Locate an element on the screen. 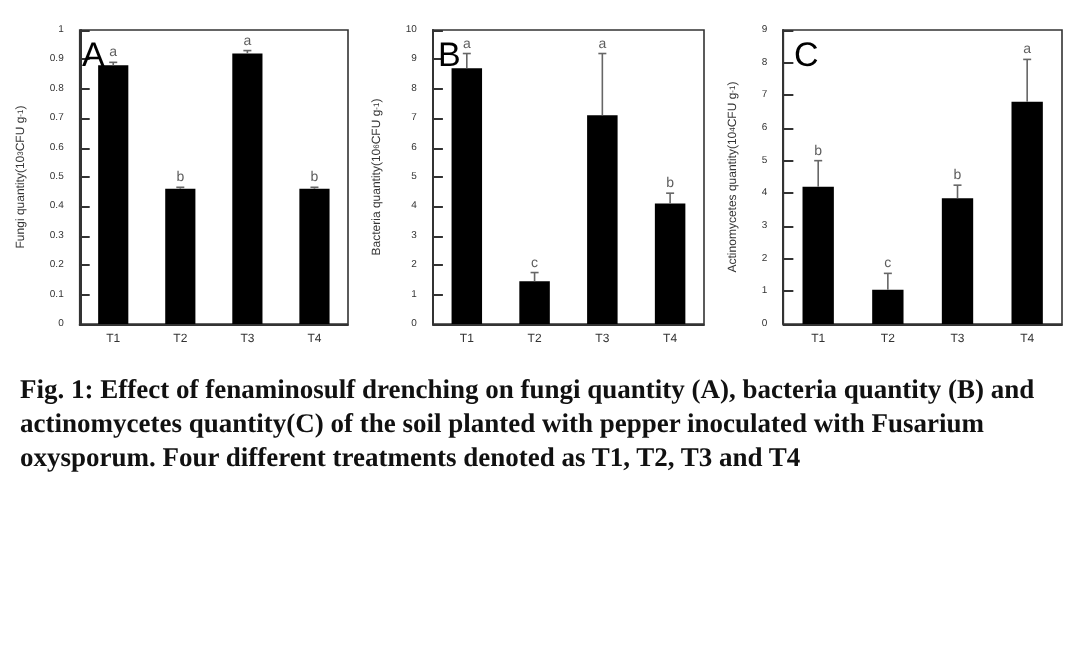 The width and height of the screenshot is (1070, 648). chart-title: C is located at coordinates (806, 55).